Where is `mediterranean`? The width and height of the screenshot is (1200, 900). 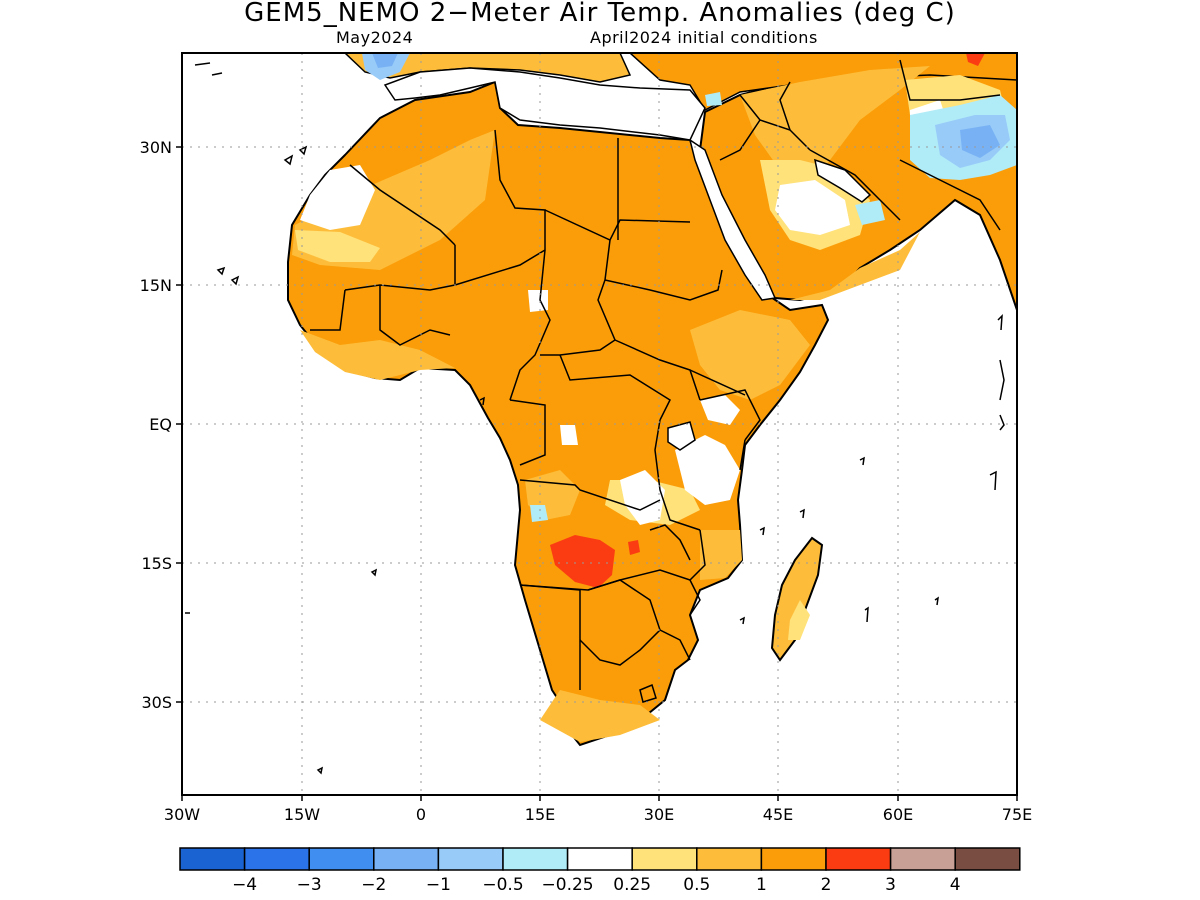 mediterranean is located at coordinates (544, 104).